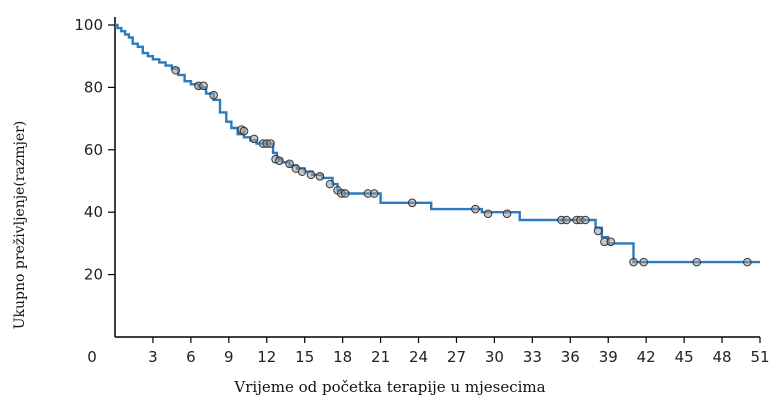 This screenshot has height=401, width=770. What do you see at coordinates (380, 357) in the screenshot?
I see `x-tick-label: 21` at bounding box center [380, 357].